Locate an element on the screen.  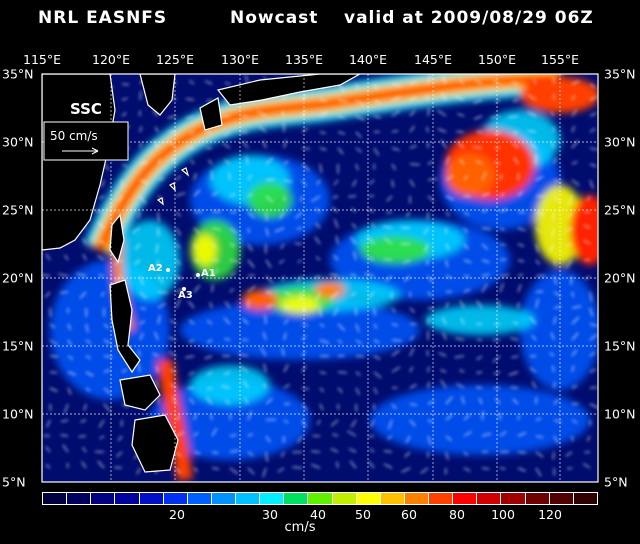
lat-label-20-left: 20°N is located at coordinates (18, 278).